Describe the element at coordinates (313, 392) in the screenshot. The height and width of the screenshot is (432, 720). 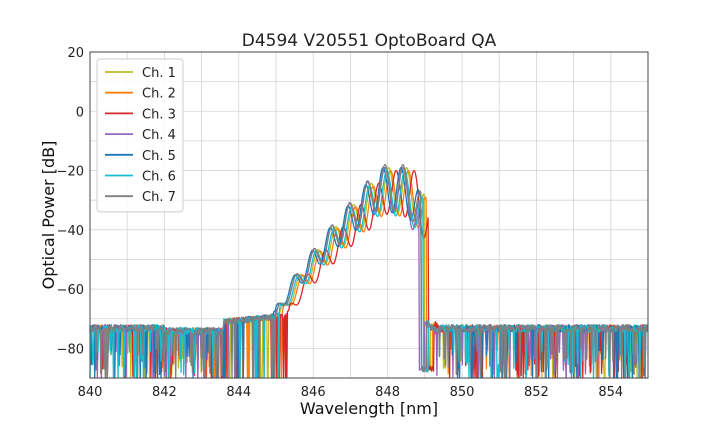
I see `x-tick-label: 846` at that location.